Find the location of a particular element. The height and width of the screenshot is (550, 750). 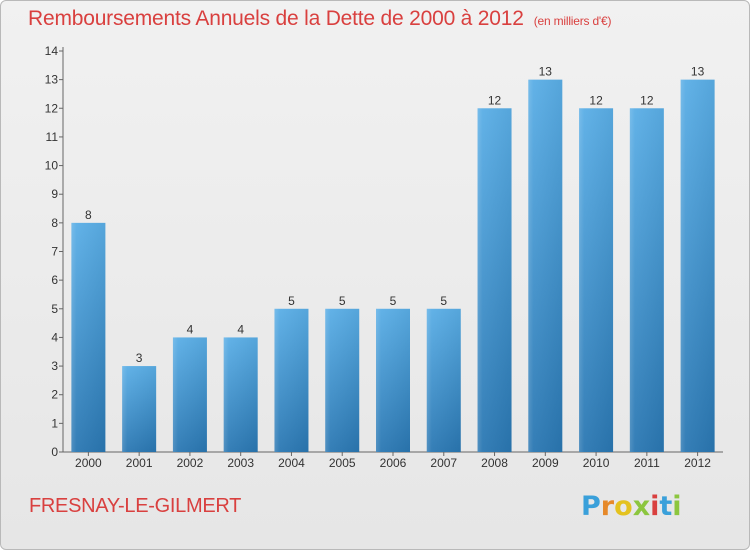

commune-name: FRESNAY-LE-GILMERT is located at coordinates (135, 506).